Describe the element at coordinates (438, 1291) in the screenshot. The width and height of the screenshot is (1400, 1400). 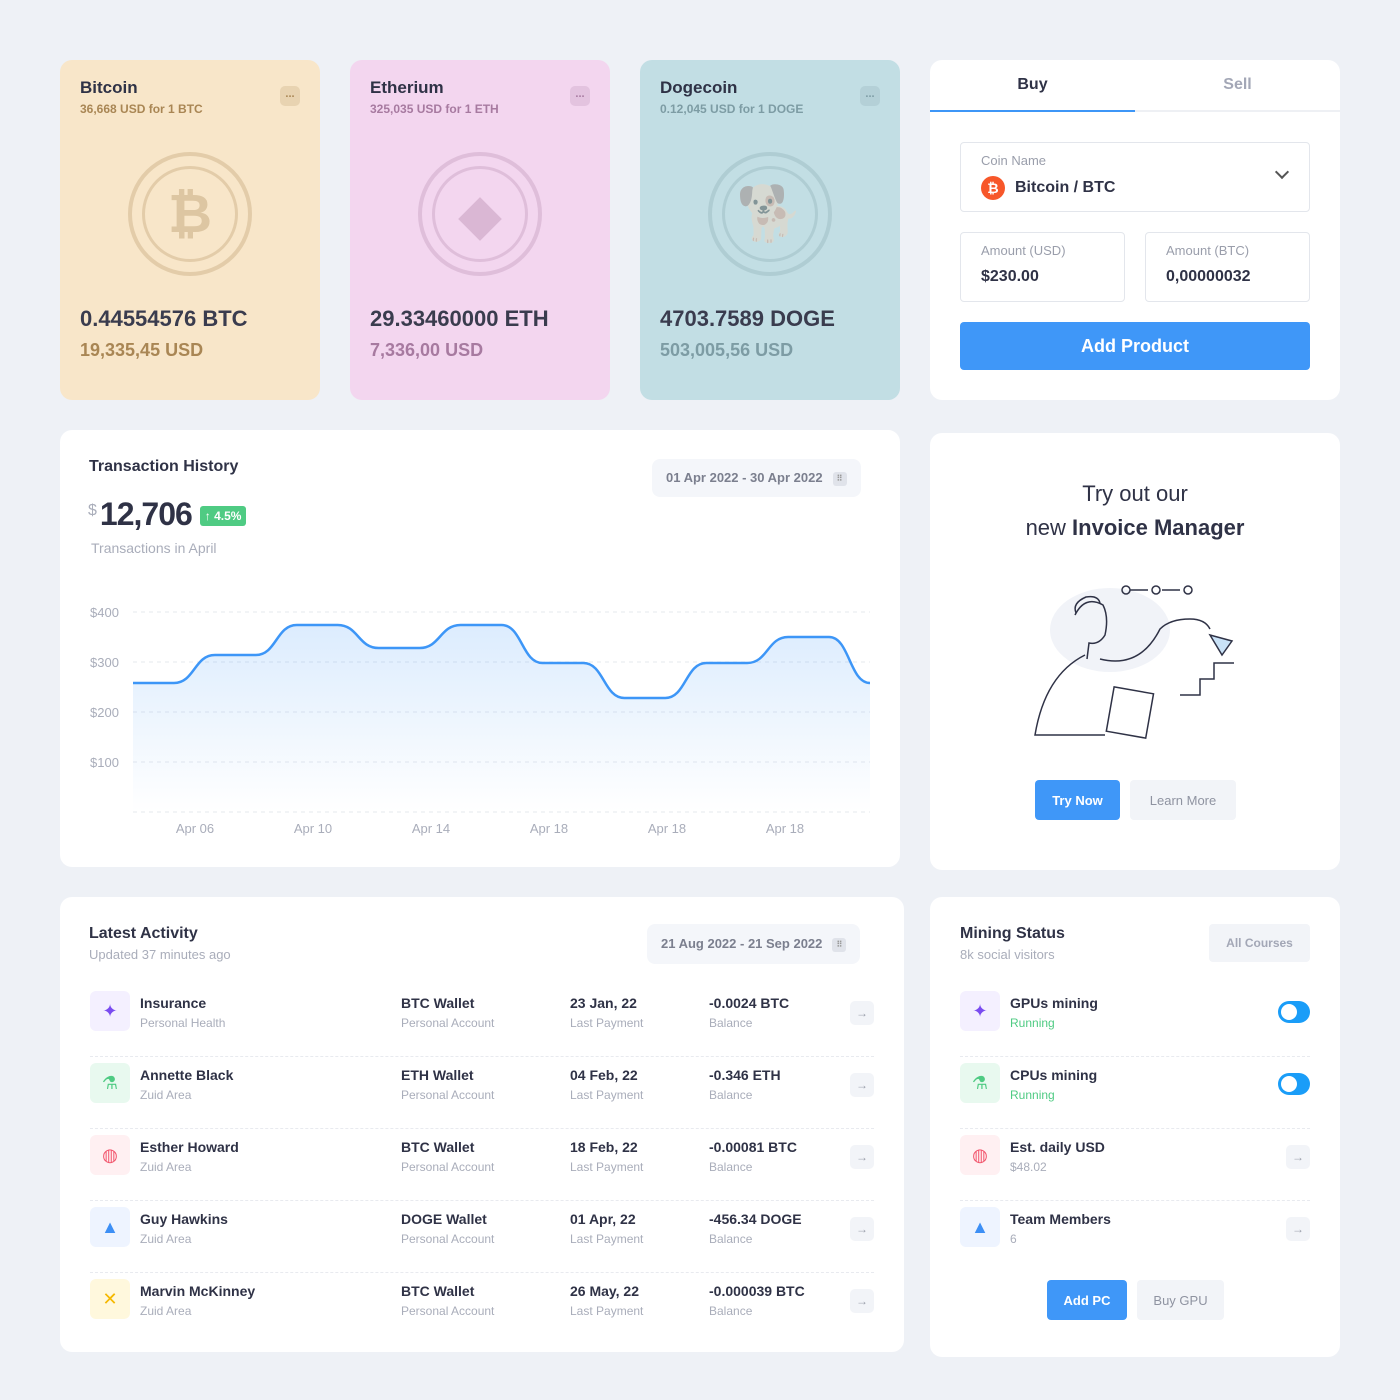
I see `wallet-name: BTC Wallet` at that location.